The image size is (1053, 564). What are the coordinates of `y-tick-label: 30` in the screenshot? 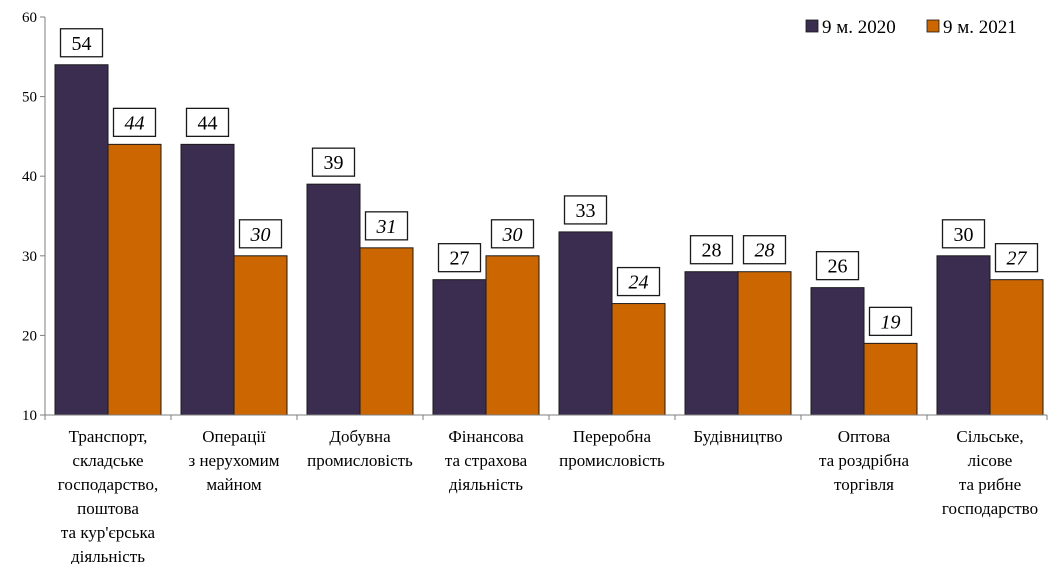 It's located at (29, 257).